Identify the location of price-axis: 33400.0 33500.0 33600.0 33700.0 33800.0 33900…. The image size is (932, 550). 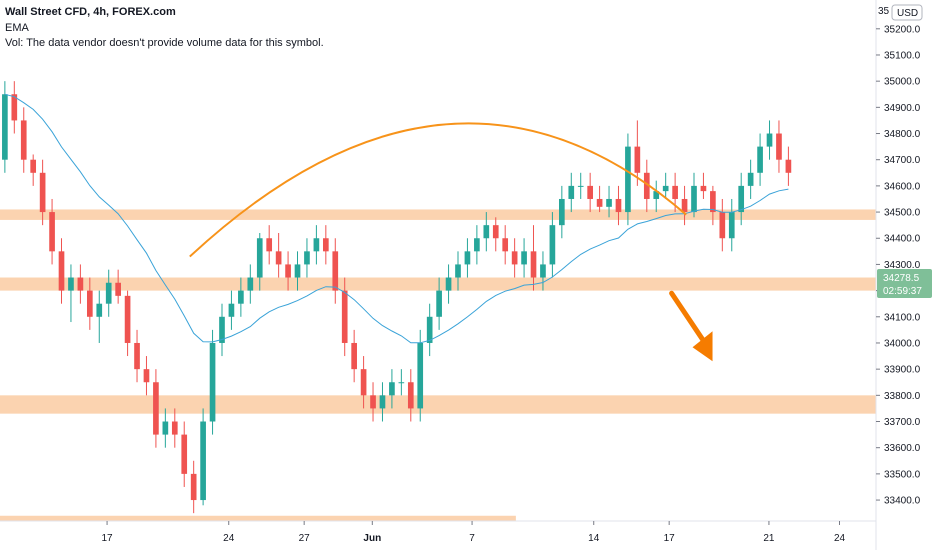
(898, 265).